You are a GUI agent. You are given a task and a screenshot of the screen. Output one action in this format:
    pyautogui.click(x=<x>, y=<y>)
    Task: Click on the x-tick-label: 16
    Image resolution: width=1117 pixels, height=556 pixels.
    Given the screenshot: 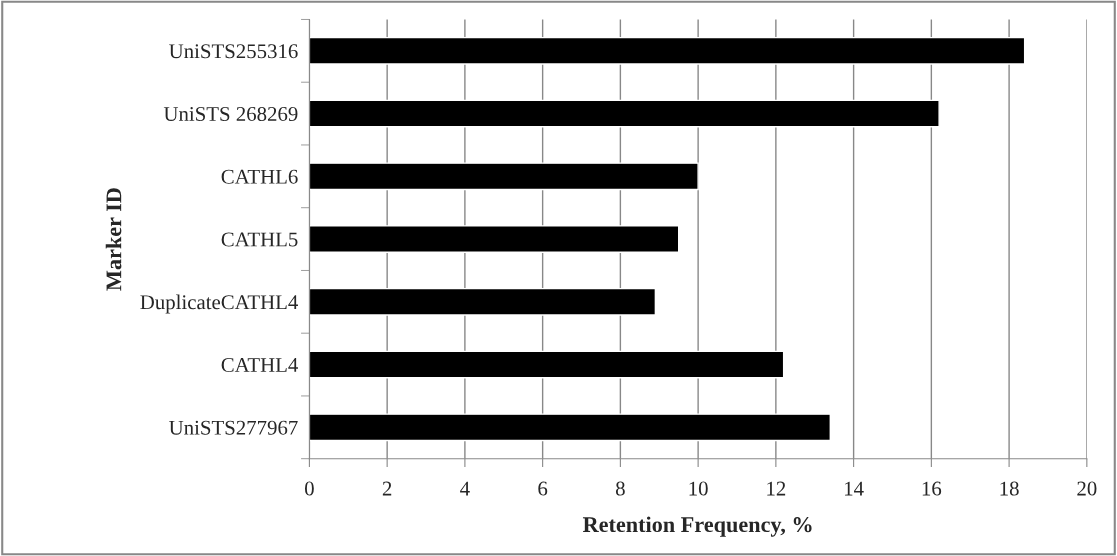 What is the action you would take?
    pyautogui.click(x=932, y=488)
    